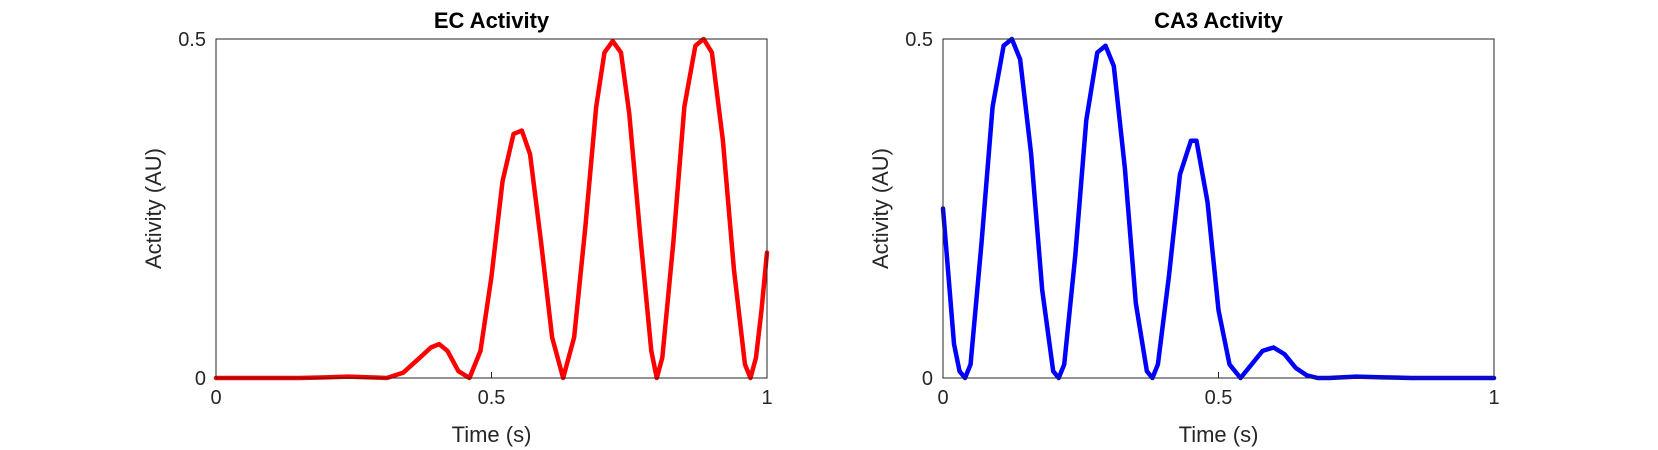 This screenshot has width=1658, height=450. I want to click on chart-title: CA3 Activity, so click(1219, 20).